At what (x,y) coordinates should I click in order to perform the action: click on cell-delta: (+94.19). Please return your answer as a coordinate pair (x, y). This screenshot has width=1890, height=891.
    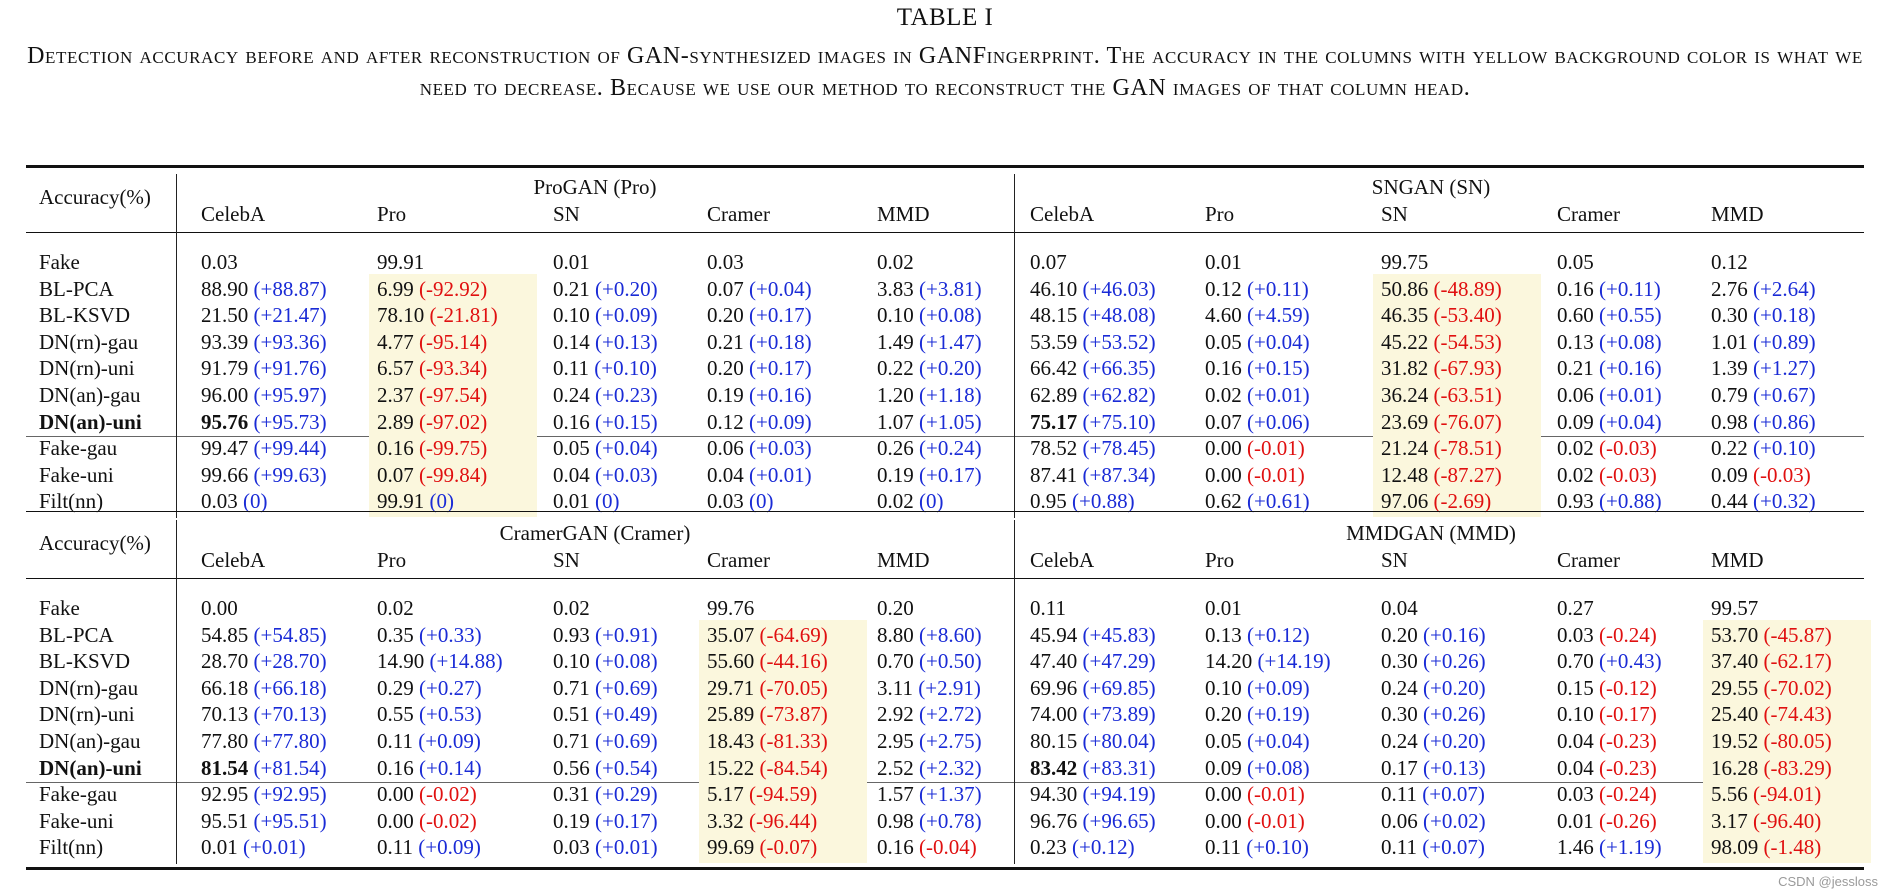
    Looking at the image, I should click on (1119, 794).